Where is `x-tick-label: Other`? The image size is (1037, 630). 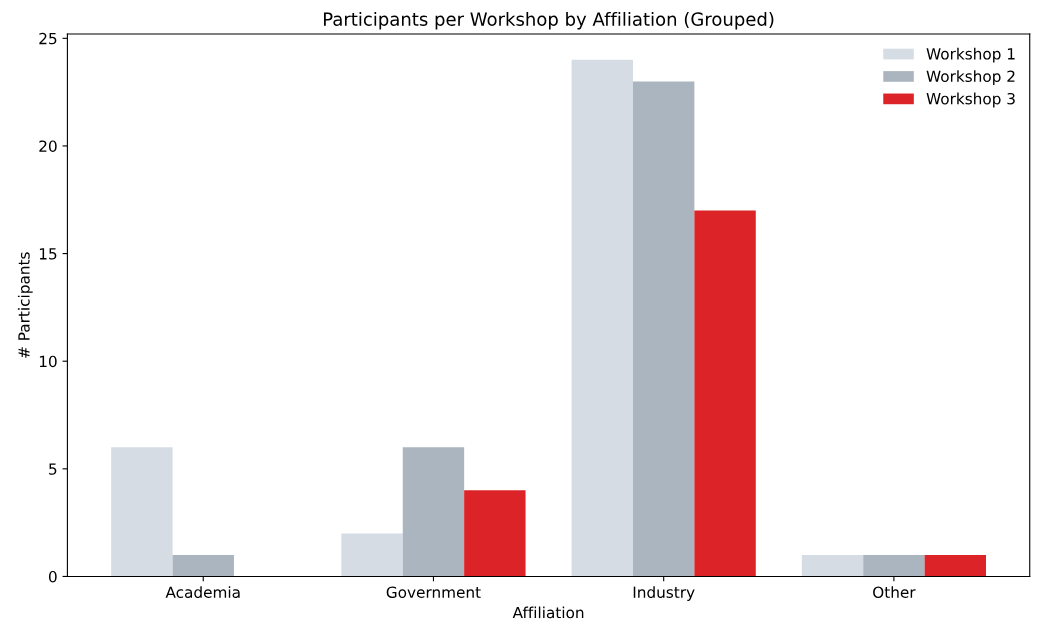
x-tick-label: Other is located at coordinates (894, 592).